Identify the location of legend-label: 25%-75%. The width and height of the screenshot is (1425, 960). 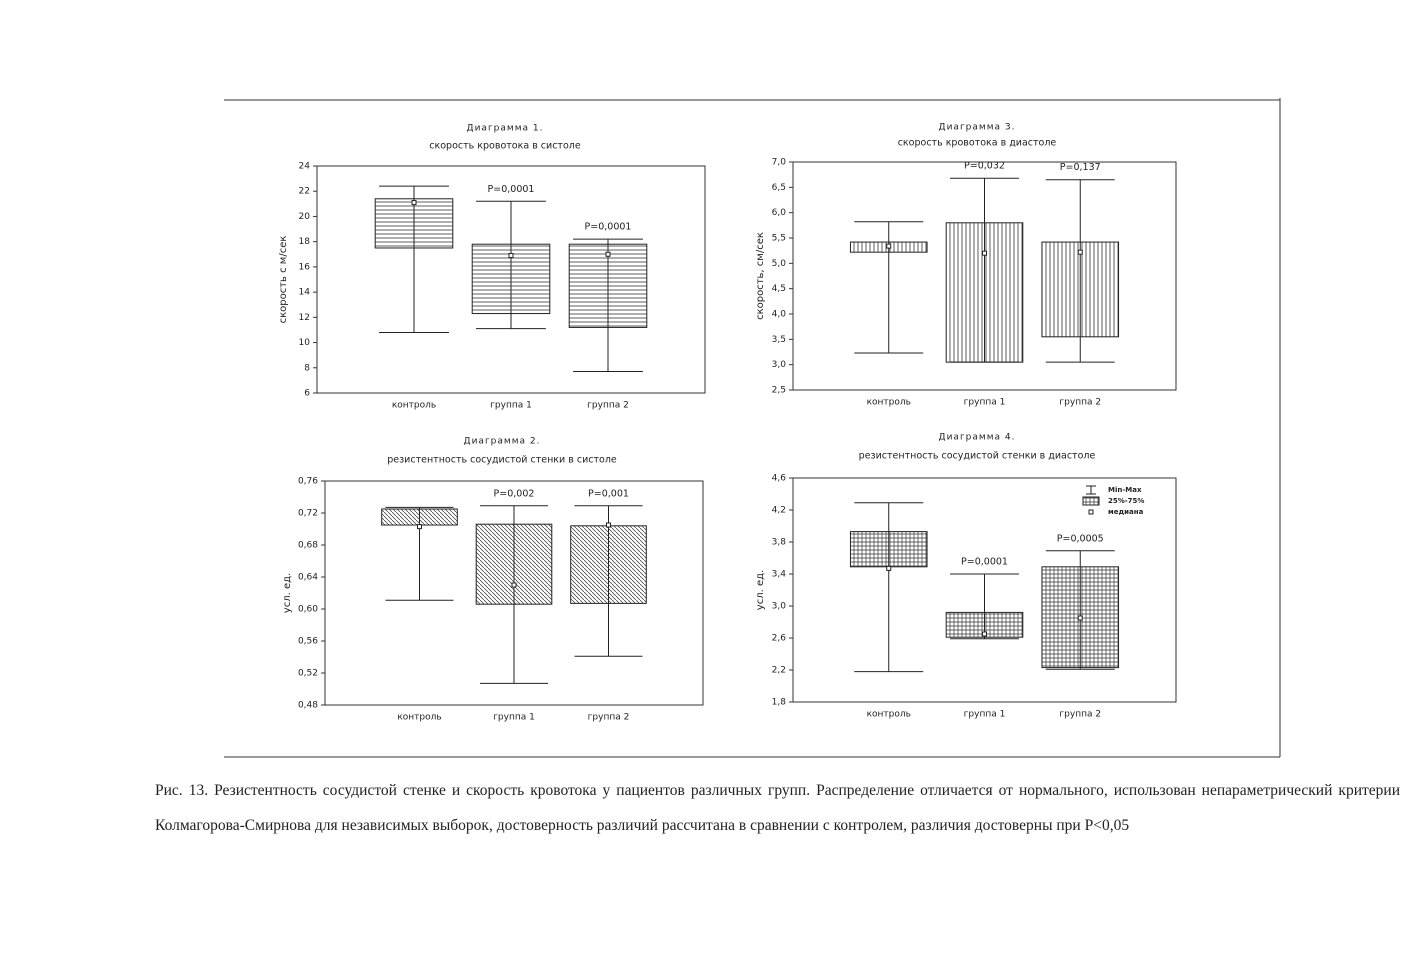
(1126, 501).